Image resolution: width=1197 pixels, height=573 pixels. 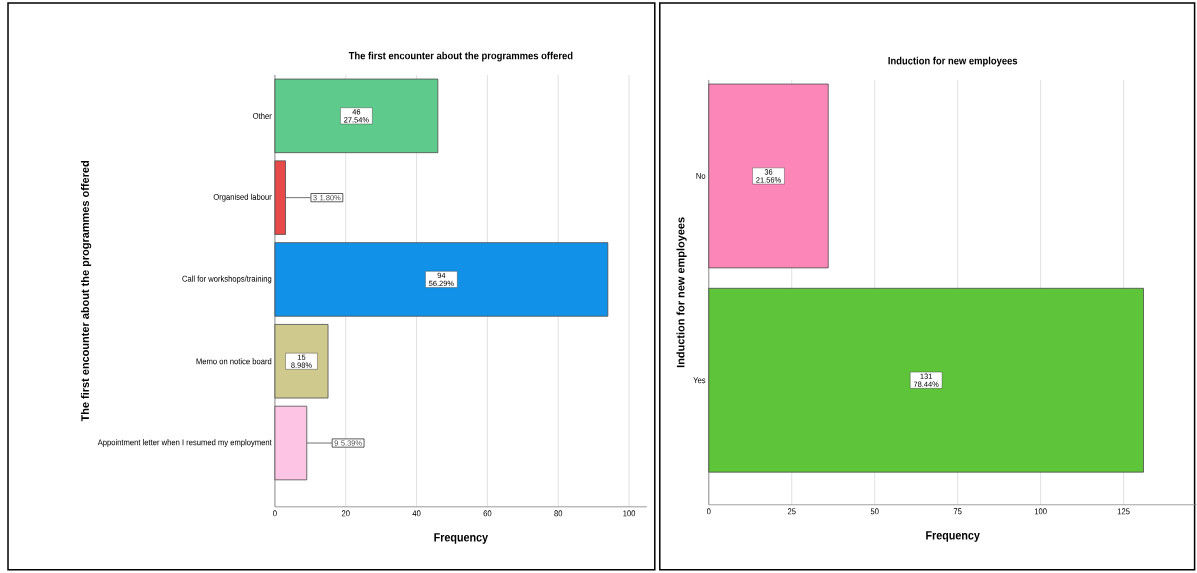 What do you see at coordinates (874, 511) in the screenshot?
I see `x-tick-label: 50` at bounding box center [874, 511].